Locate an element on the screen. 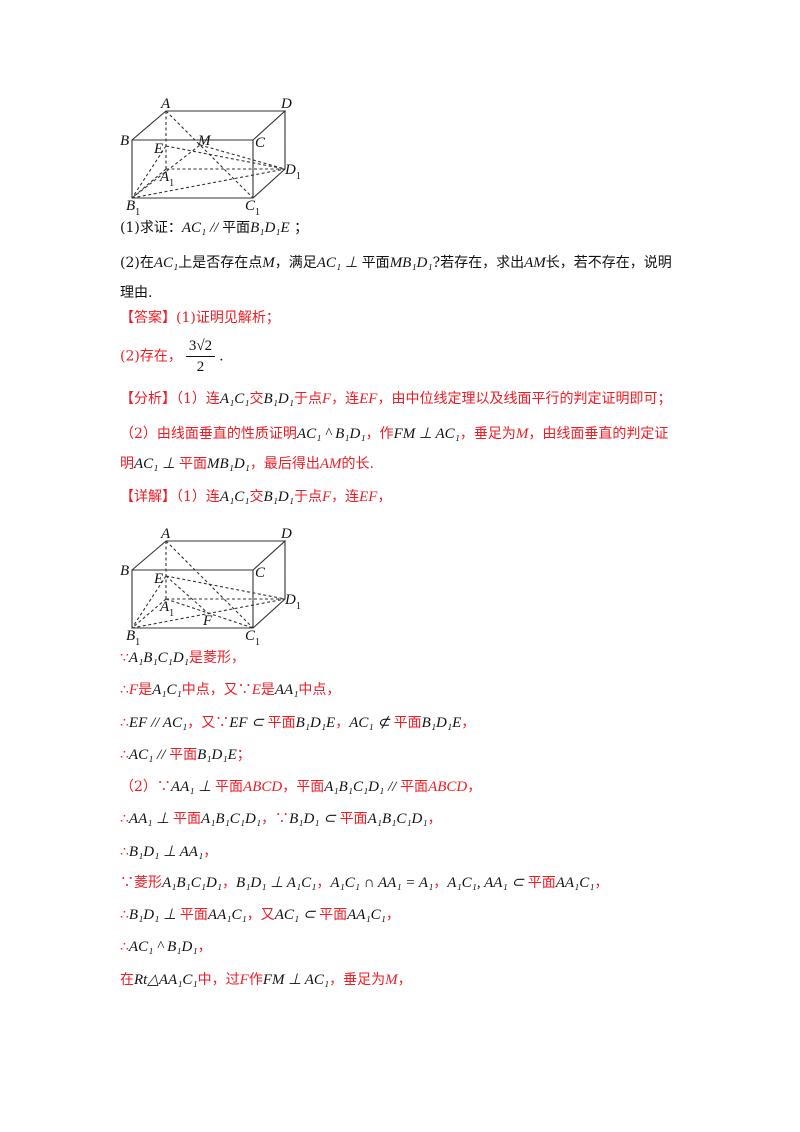  math-expression: B₁D₁ is located at coordinates (278, 497).